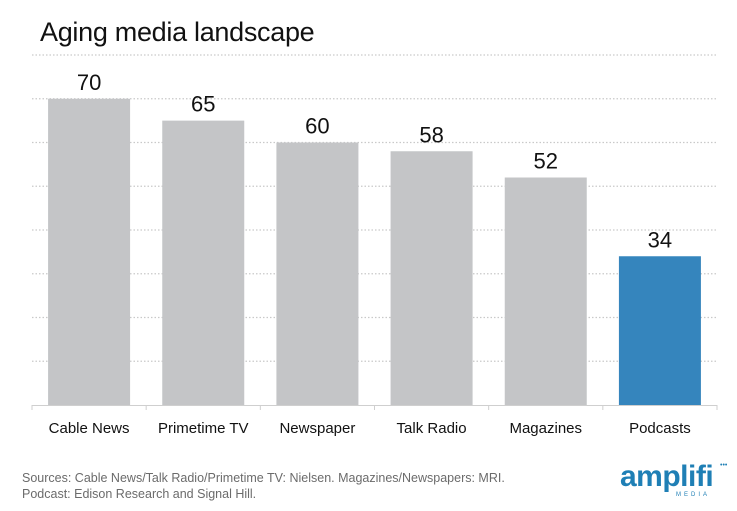 This screenshot has height=511, width=737. I want to click on x-tick-label: Primetime TV, so click(203, 428).